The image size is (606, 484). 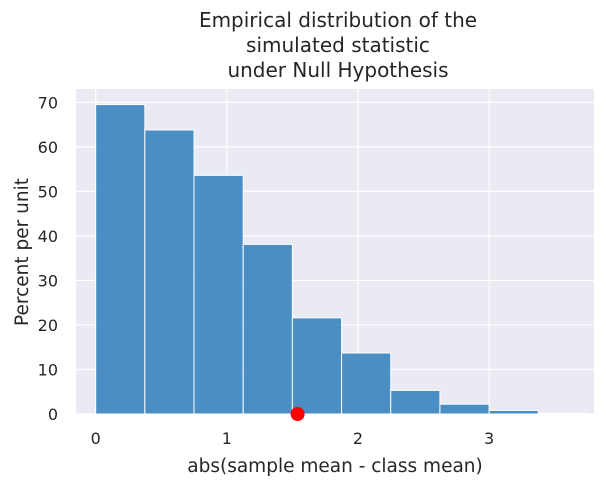 I want to click on x-axis-label: abs(sample mean - class mean), so click(x=334, y=466).